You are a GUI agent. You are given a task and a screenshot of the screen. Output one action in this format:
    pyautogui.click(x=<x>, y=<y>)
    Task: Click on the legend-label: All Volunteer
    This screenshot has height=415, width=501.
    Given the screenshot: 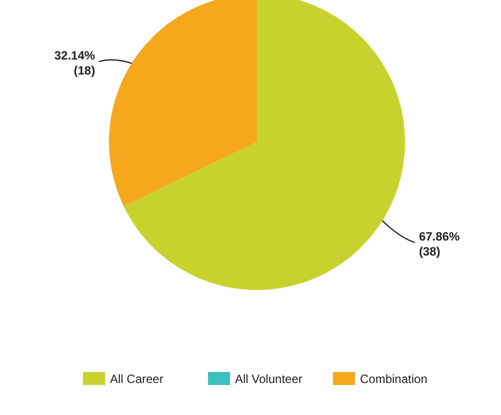 What is the action you would take?
    pyautogui.click(x=268, y=379)
    